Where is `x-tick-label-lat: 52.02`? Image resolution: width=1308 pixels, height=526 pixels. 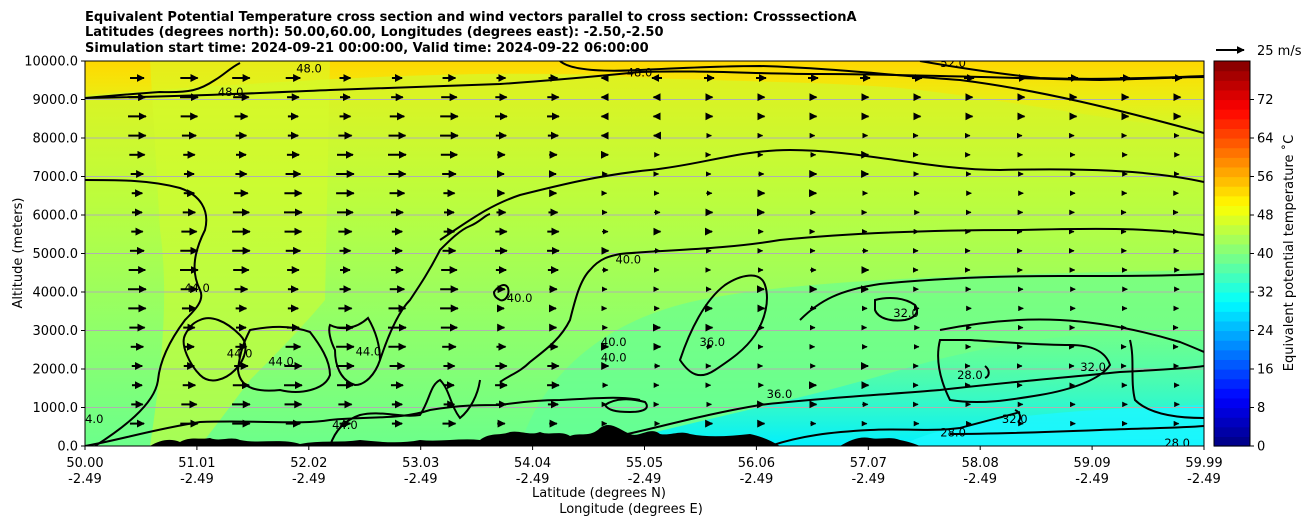
x-tick-label-lat: 52.02 is located at coordinates (308, 463).